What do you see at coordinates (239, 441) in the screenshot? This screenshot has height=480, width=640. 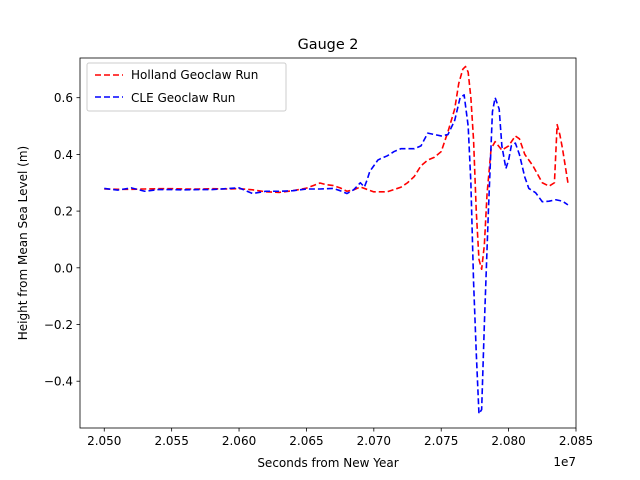 I see `x-tick-label: 2.060` at bounding box center [239, 441].